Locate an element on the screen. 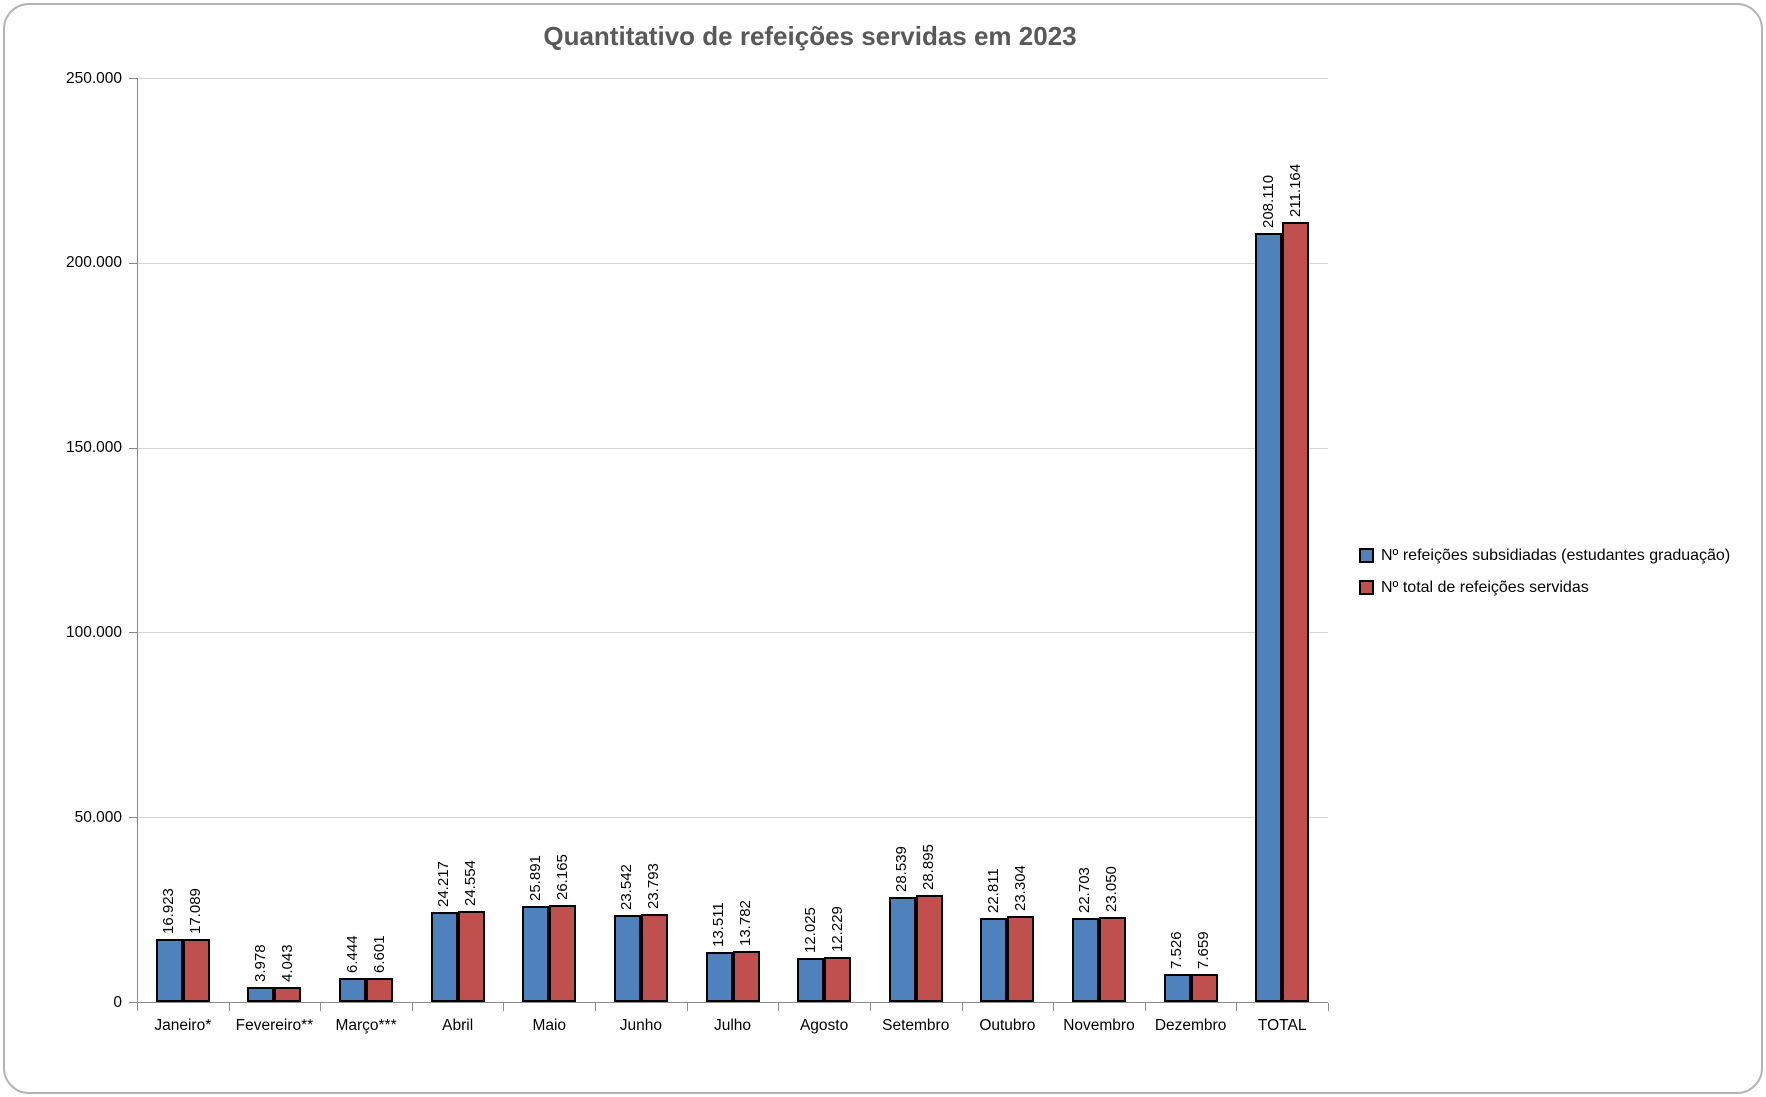 This screenshot has width=1766, height=1097. bar-value-label: 25.891 is located at coordinates (535, 878).